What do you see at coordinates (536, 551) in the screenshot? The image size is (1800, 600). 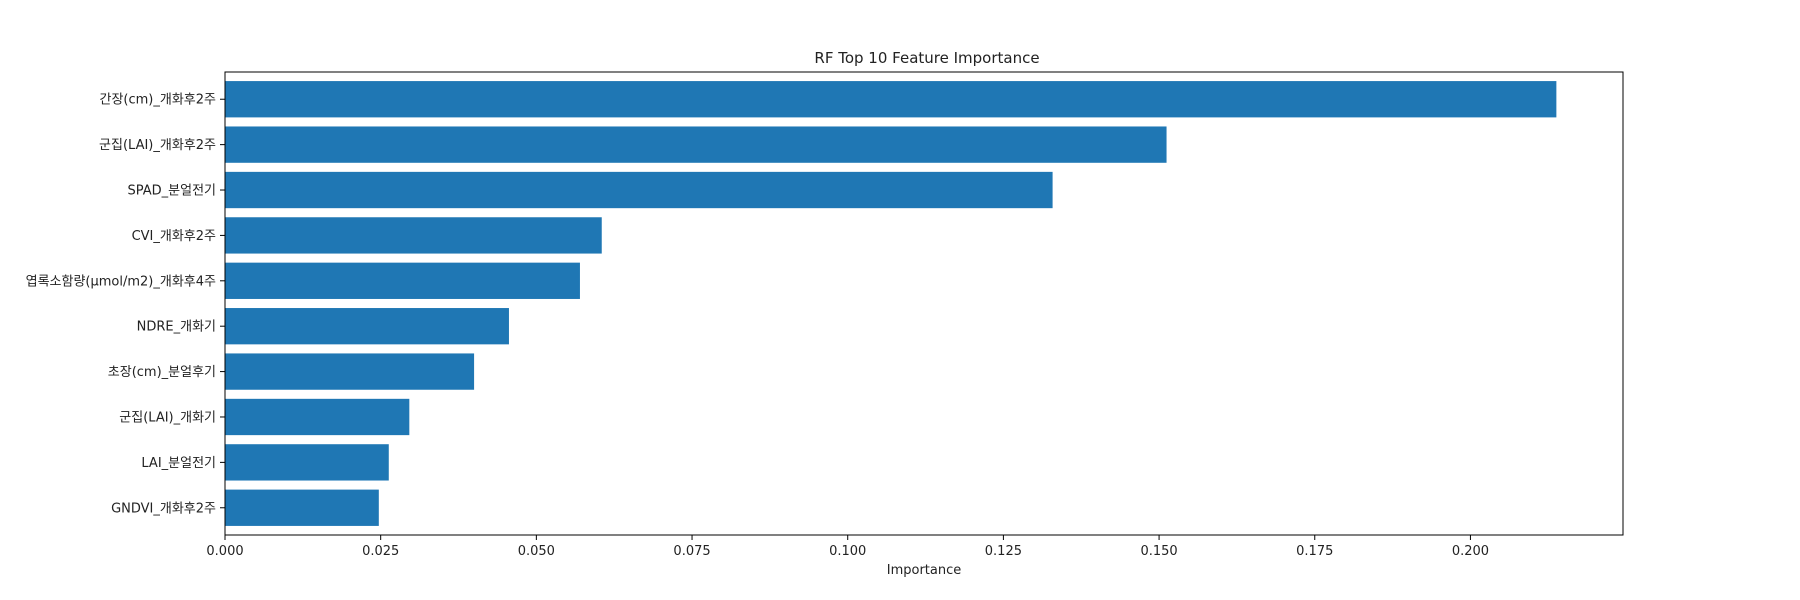 I see `x-tick-label: 0.050` at bounding box center [536, 551].